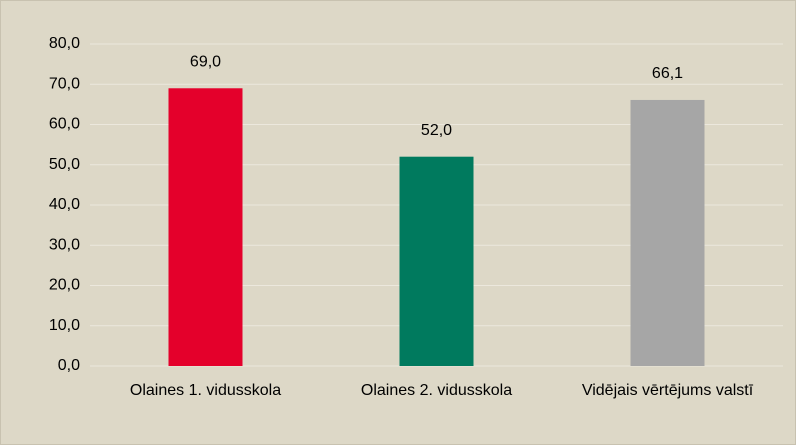 This screenshot has height=445, width=796. What do you see at coordinates (69, 365) in the screenshot?
I see `y-tick-label: 0,0` at bounding box center [69, 365].